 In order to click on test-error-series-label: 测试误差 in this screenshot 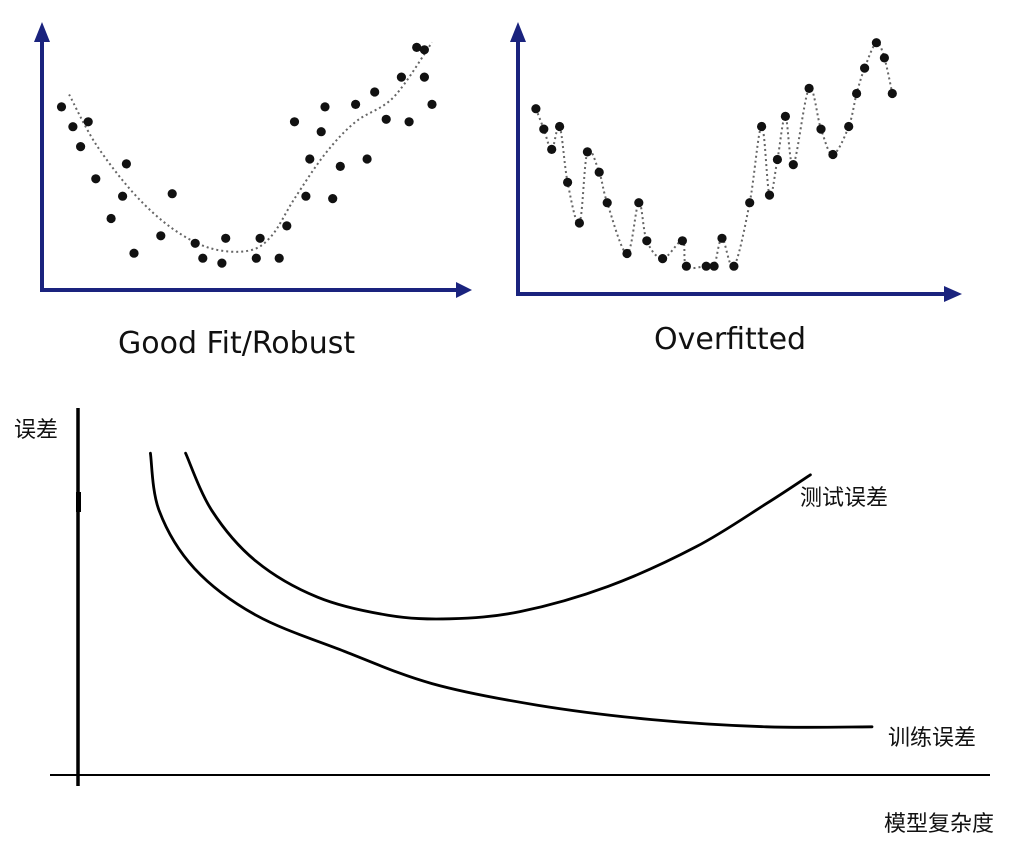, I will do `click(844, 498)`.